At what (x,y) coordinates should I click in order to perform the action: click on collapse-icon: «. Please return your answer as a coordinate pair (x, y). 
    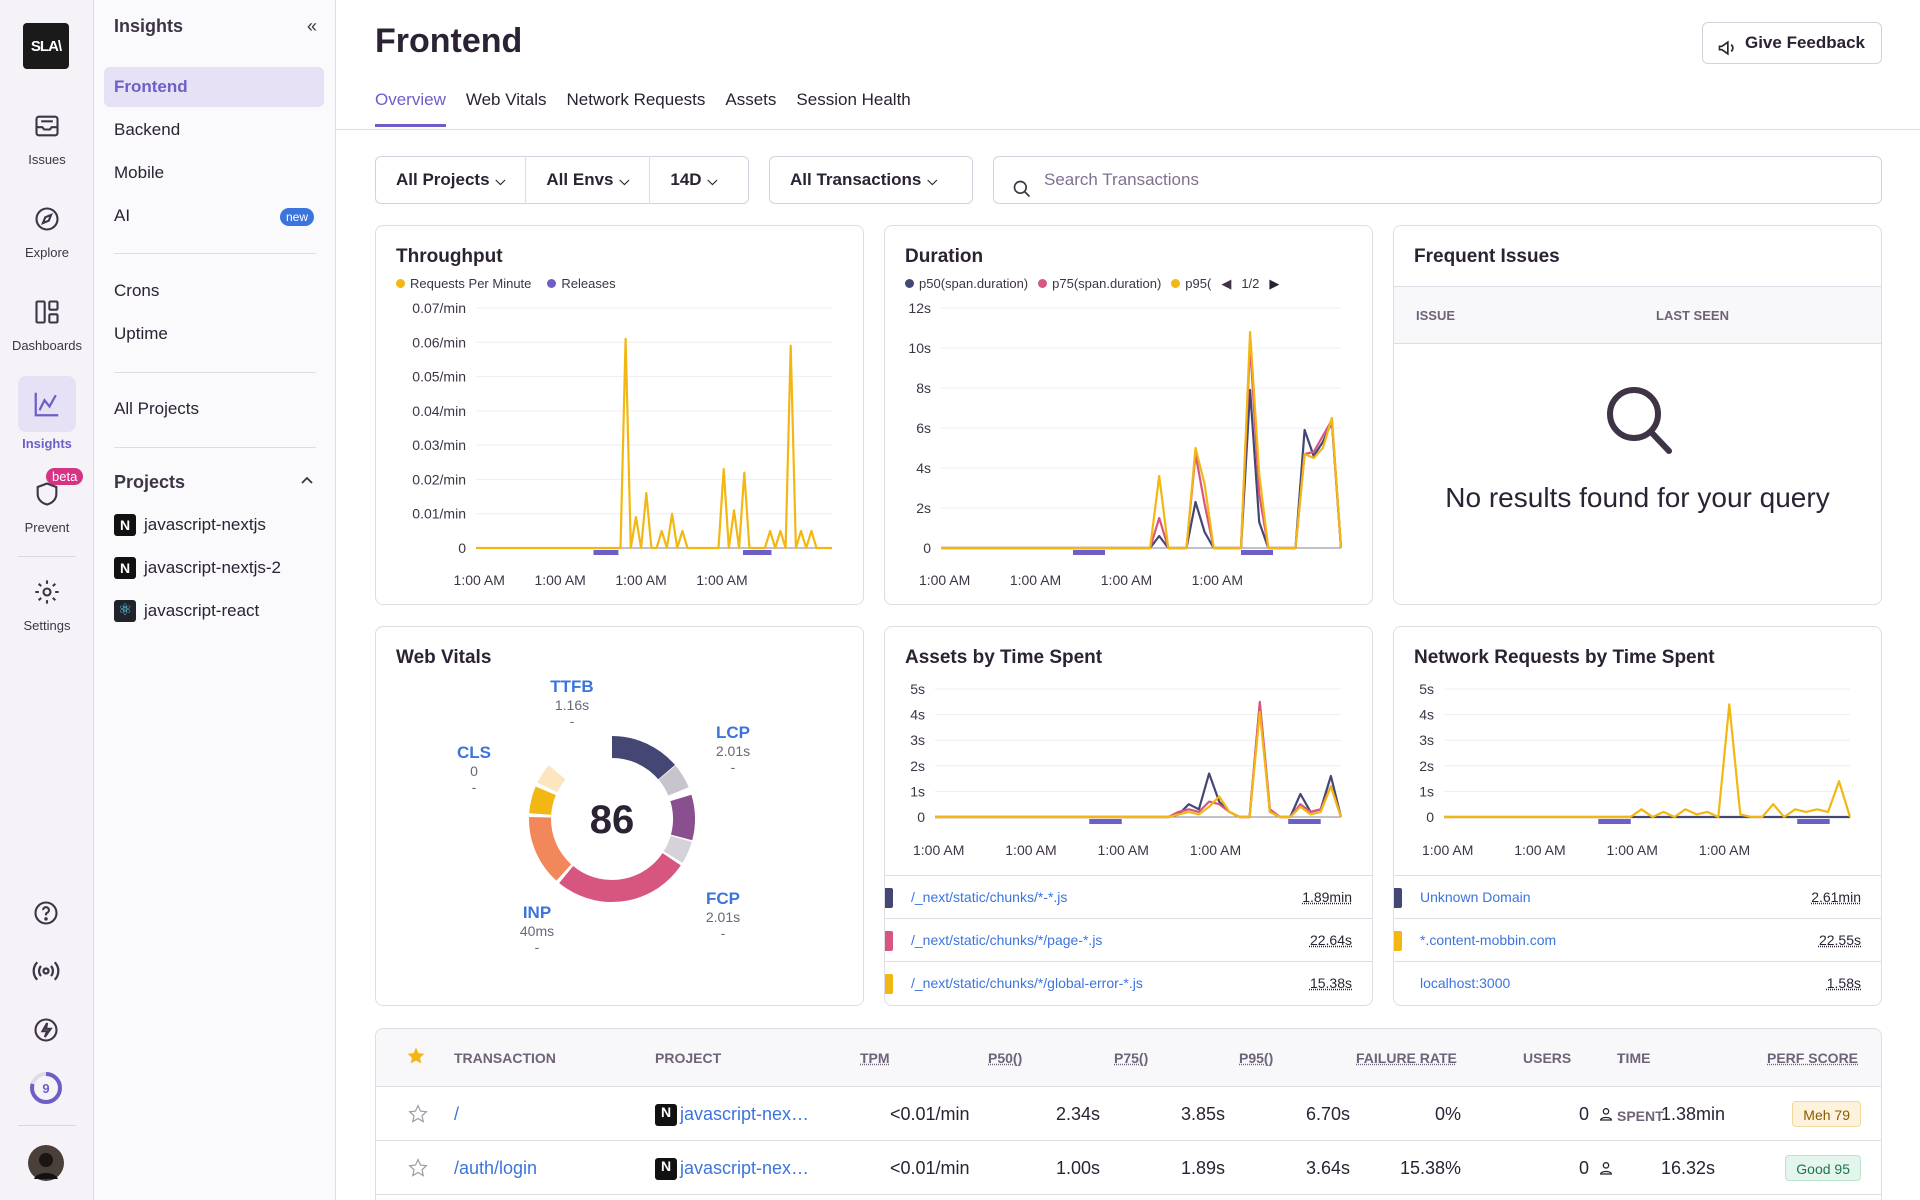
    Looking at the image, I should click on (312, 26).